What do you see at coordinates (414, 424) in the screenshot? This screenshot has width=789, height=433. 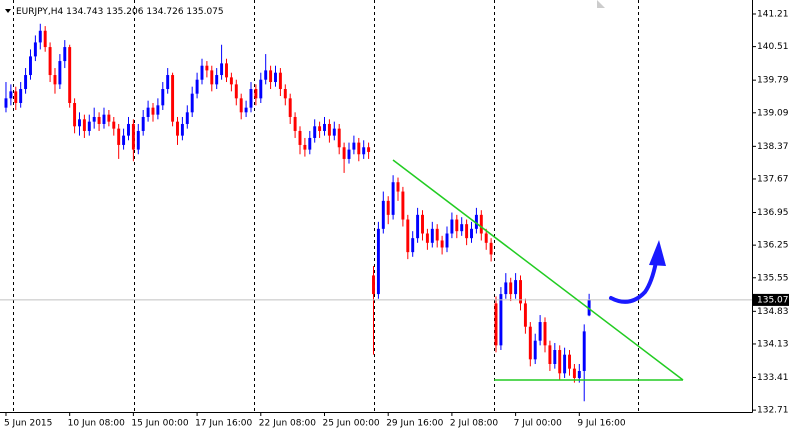 I see `x-tick-label: 29 Jun 16:00` at bounding box center [414, 424].